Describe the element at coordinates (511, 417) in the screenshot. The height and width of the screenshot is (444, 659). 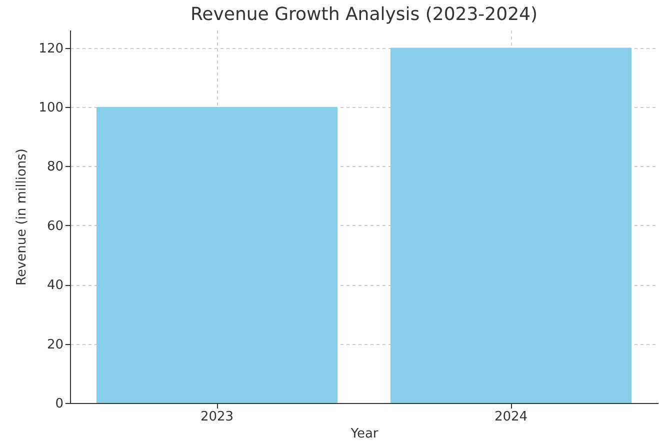
I see `x-tick-label: 2024` at that location.